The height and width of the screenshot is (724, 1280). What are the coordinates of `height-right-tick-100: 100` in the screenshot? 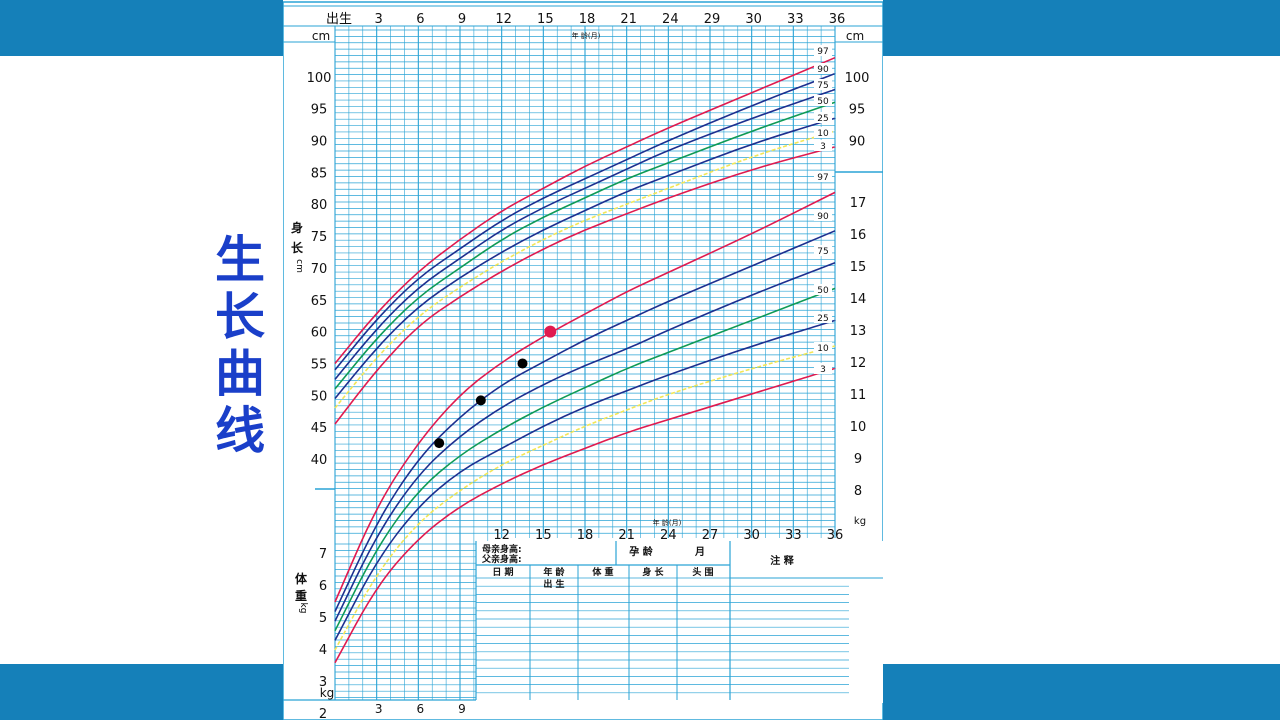 It's located at (857, 78).